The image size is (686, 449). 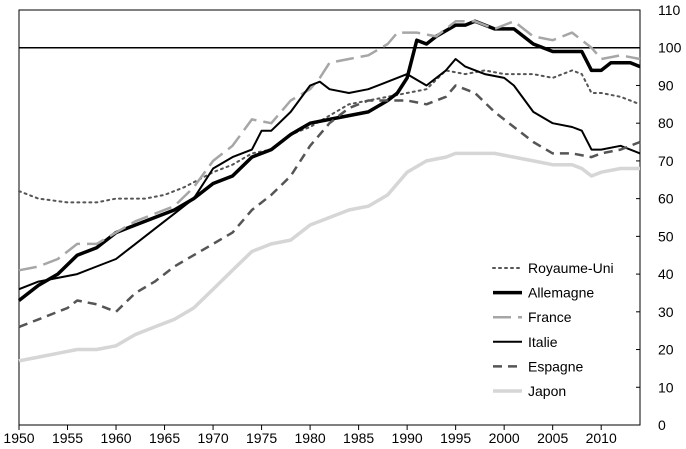 What do you see at coordinates (670, 48) in the screenshot?
I see `y-tick-label: 100` at bounding box center [670, 48].